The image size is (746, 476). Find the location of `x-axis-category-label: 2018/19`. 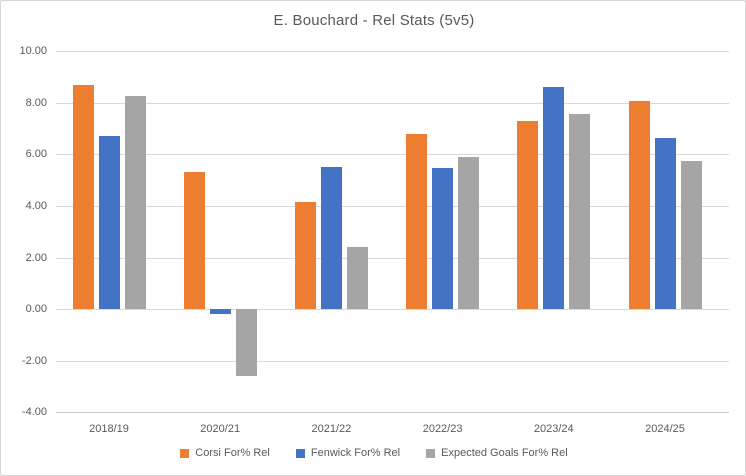

x-axis-category-label: 2018/19 is located at coordinates (109, 429).